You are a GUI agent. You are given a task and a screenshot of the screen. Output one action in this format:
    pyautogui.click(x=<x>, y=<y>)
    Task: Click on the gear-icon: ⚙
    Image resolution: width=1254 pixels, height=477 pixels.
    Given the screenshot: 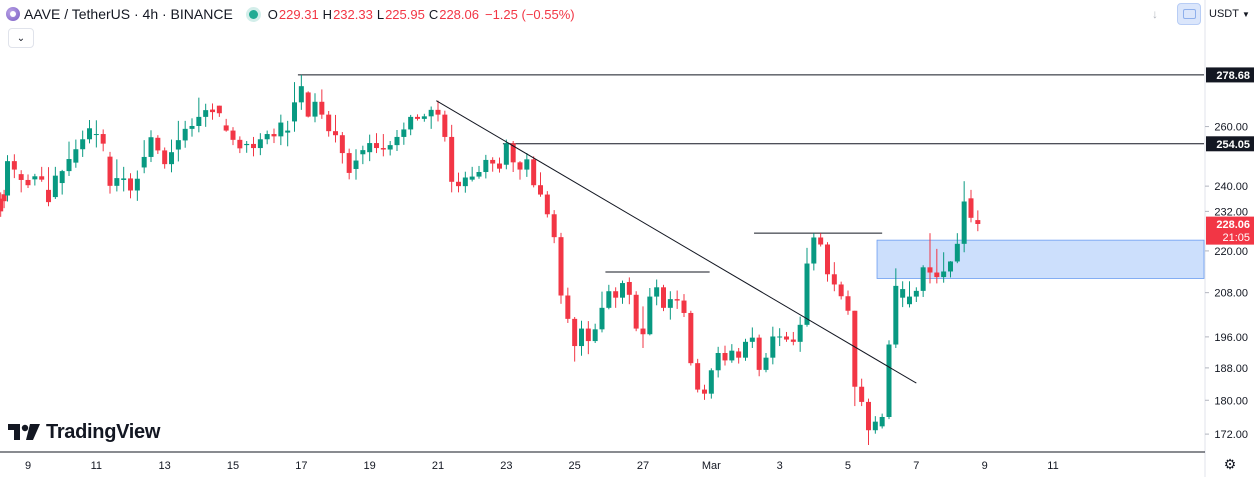 What is the action you would take?
    pyautogui.click(x=1230, y=464)
    